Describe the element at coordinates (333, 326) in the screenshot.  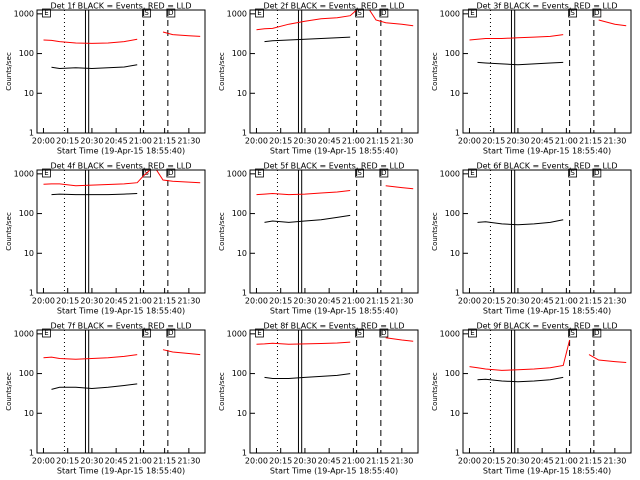
I see `chart-title: Det 8f BLACK = Events, RED = LLD` at that location.